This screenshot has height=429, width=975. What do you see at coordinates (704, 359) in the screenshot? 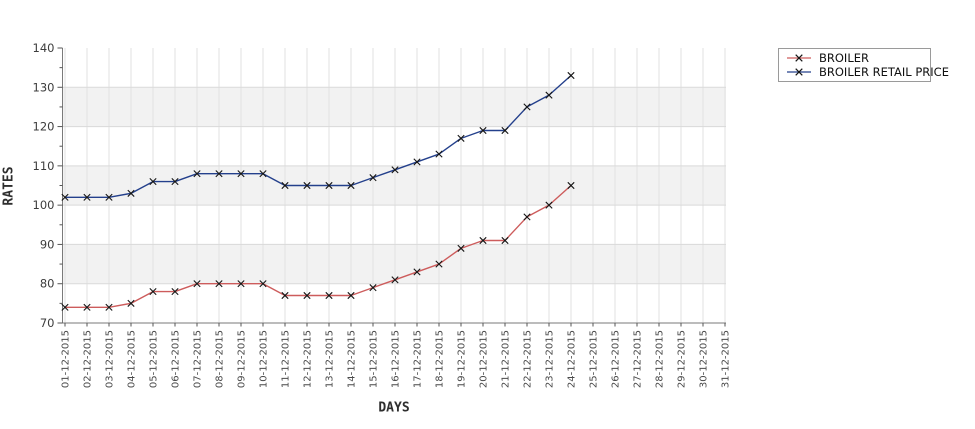
I see `x-tick-label: 30-12-2015` at bounding box center [704, 359].